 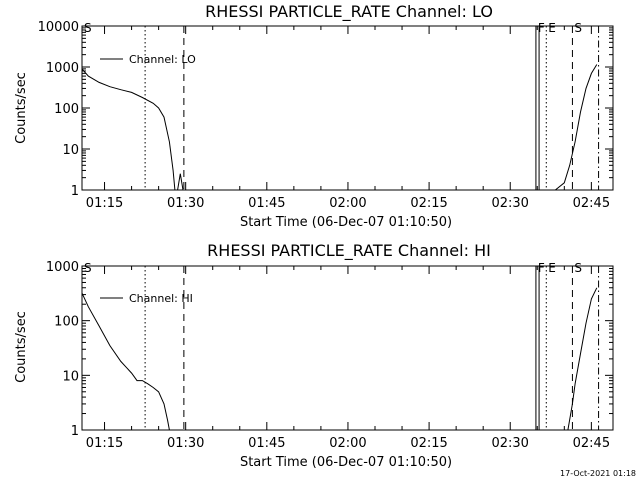 What do you see at coordinates (349, 12) in the screenshot?
I see `chart-title-lo: RHESSI PARTICLE_RATE Channel: LO` at bounding box center [349, 12].